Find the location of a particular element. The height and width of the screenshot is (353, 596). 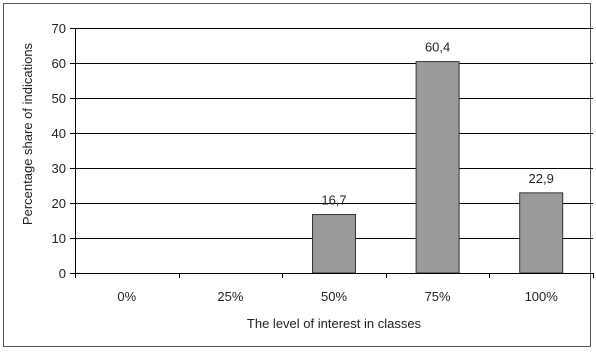

y-tick-label: 50 is located at coordinates (59, 98).